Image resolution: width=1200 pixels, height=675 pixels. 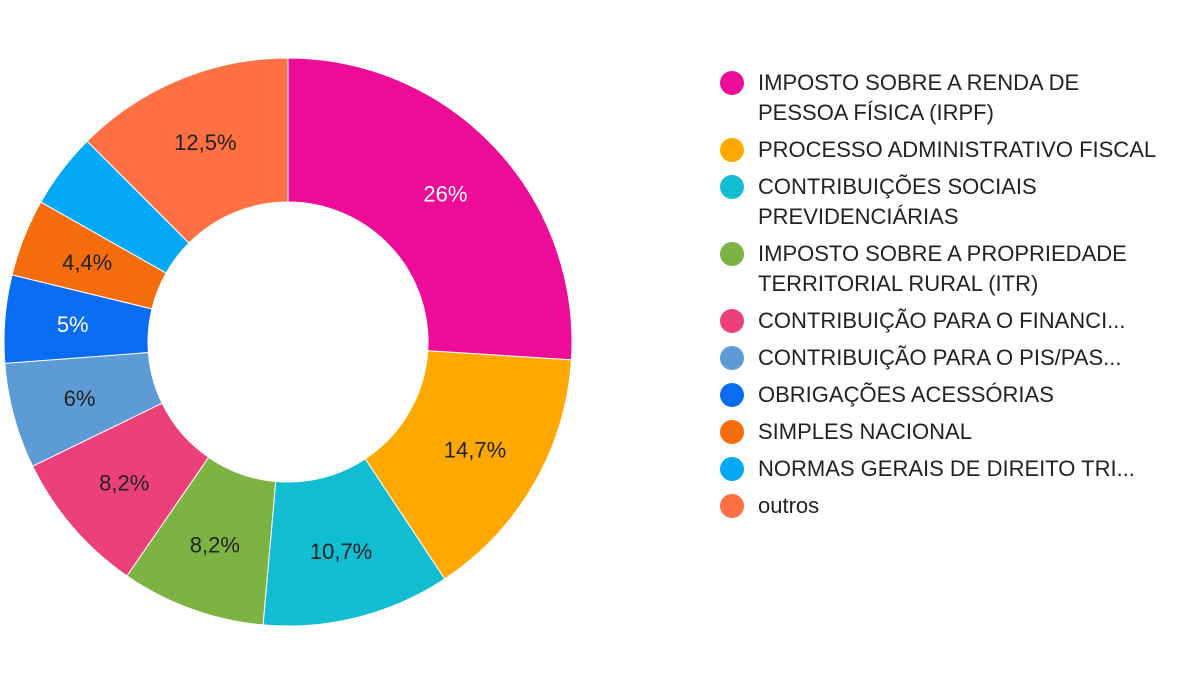 What do you see at coordinates (80, 398) in the screenshot?
I see `slice-value-label: 6%` at bounding box center [80, 398].